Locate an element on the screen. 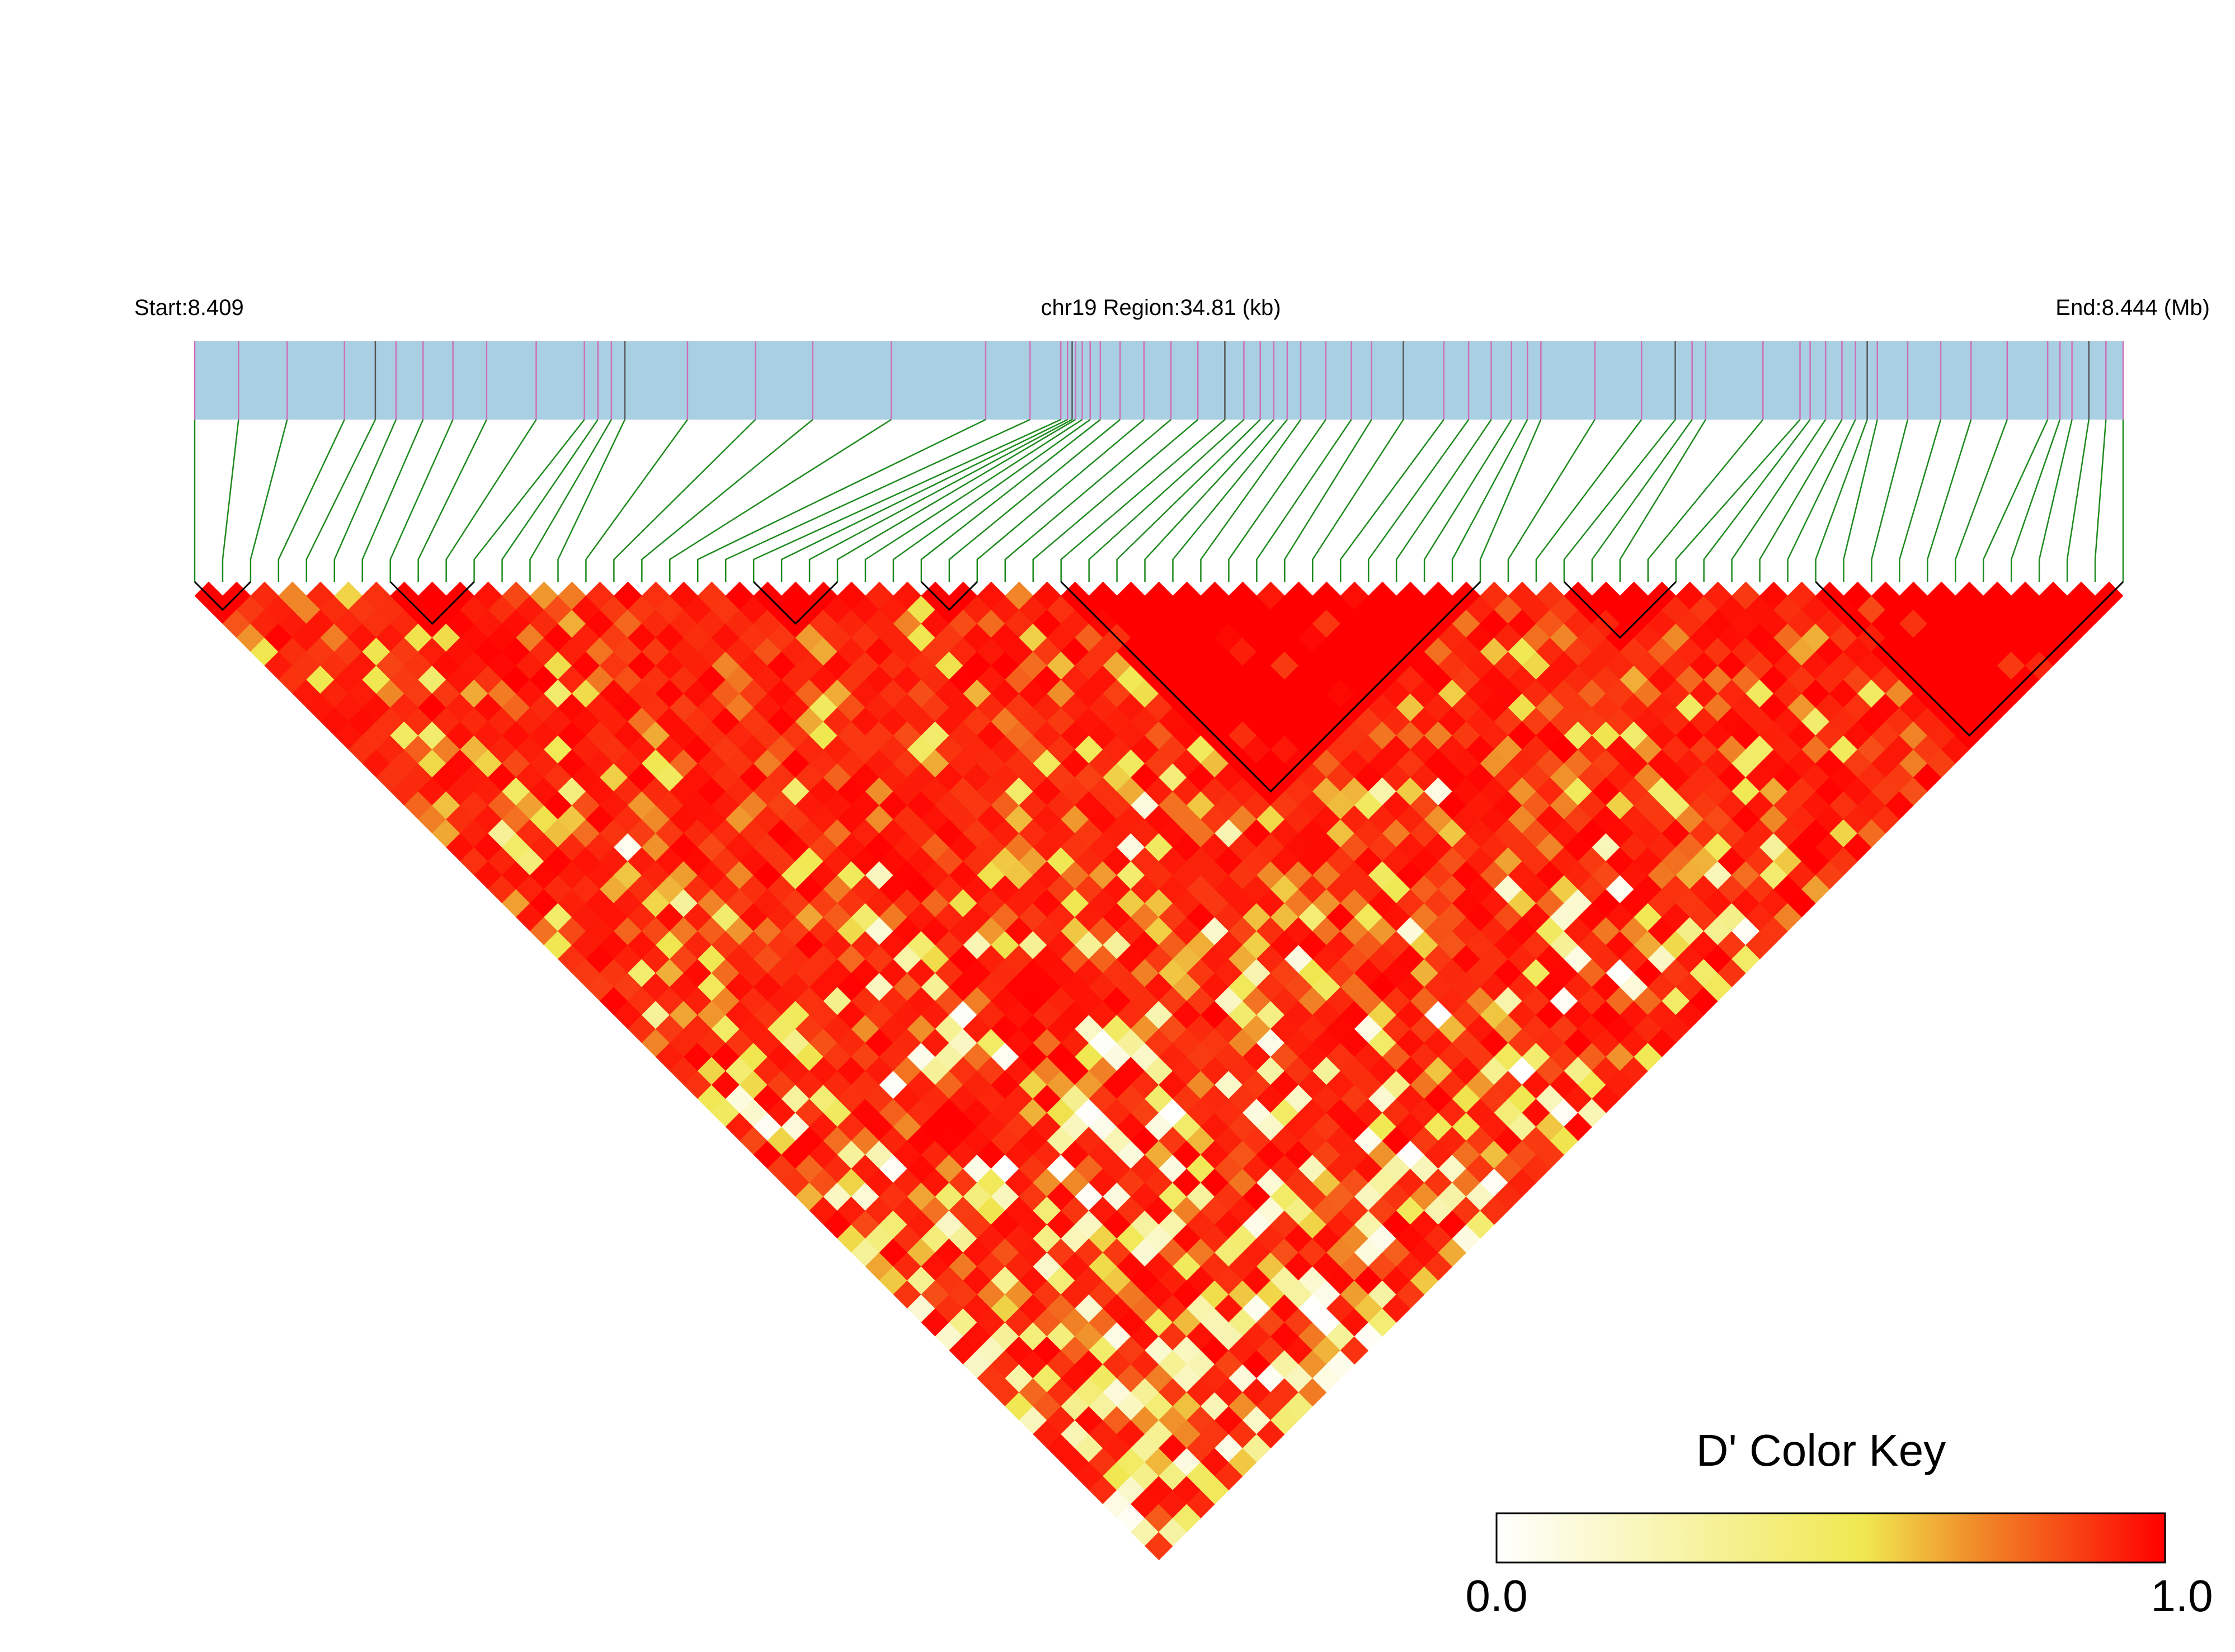  snp-position-track is located at coordinates (1159, 381).